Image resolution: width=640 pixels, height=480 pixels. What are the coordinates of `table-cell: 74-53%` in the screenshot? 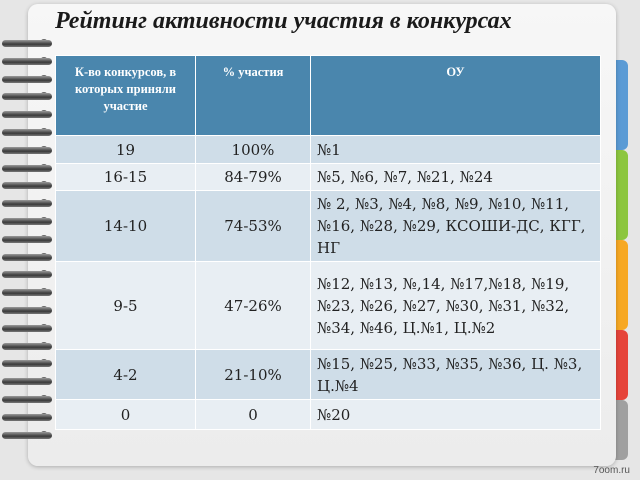 It's located at (253, 226).